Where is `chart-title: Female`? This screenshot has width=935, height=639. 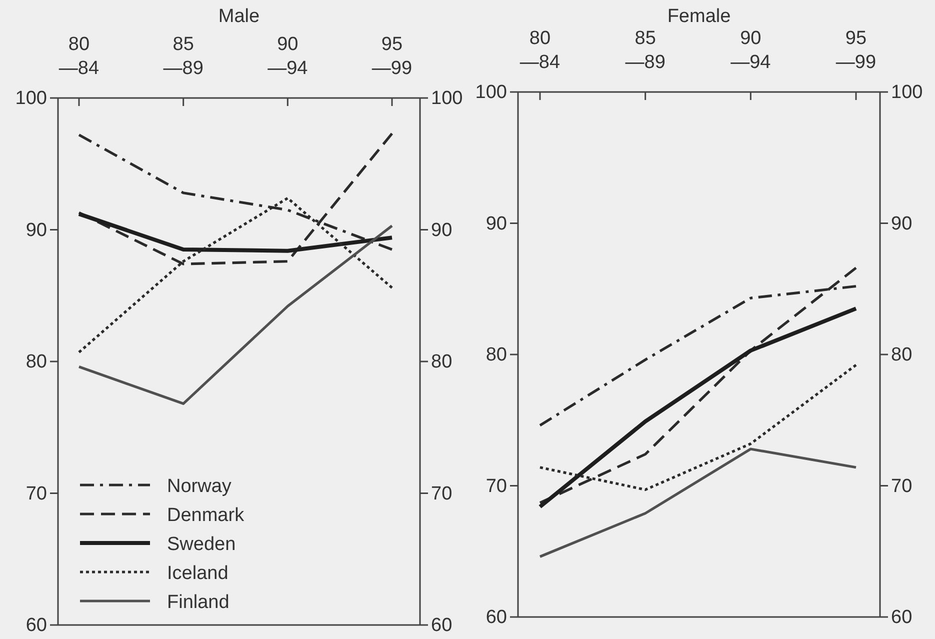 chart-title: Female is located at coordinates (699, 16).